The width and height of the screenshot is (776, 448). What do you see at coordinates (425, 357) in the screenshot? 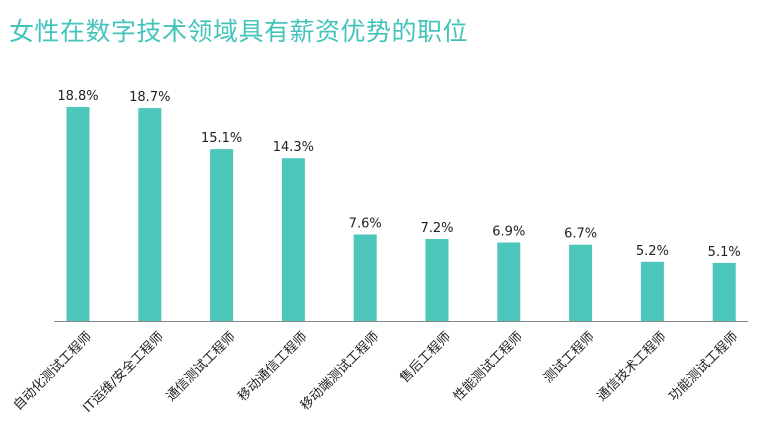
I see `category-label-6: 售后工程师` at bounding box center [425, 357].